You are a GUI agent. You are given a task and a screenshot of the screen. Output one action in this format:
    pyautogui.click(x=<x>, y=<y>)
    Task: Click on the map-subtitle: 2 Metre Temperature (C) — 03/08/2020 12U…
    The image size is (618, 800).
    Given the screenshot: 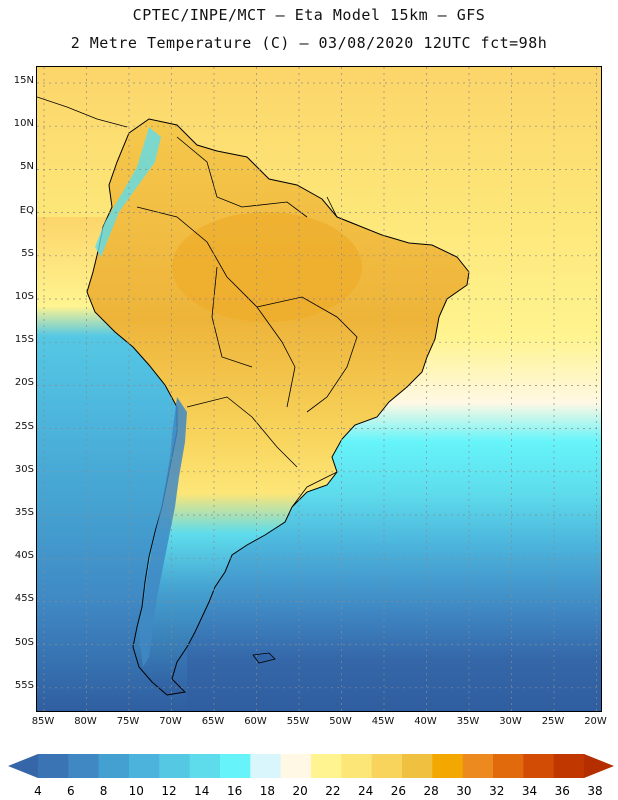 What is the action you would take?
    pyautogui.click(x=309, y=43)
    